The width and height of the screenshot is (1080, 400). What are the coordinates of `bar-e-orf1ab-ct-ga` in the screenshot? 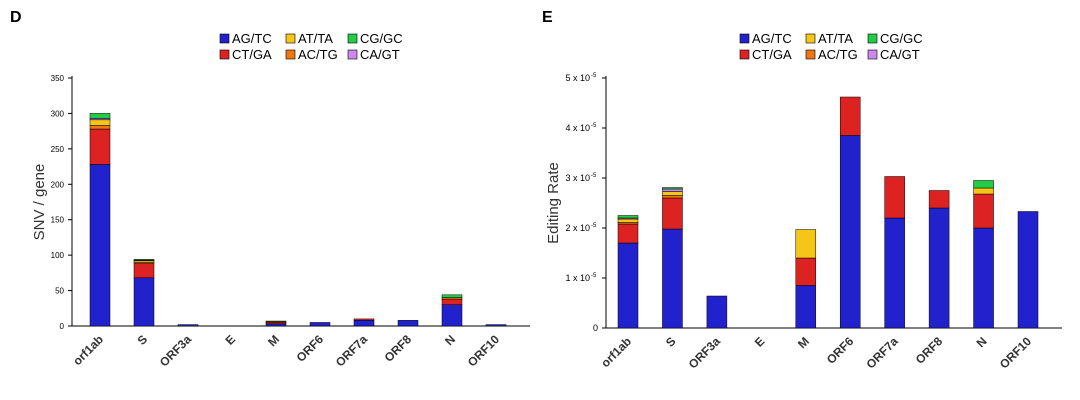 It's located at (628, 233).